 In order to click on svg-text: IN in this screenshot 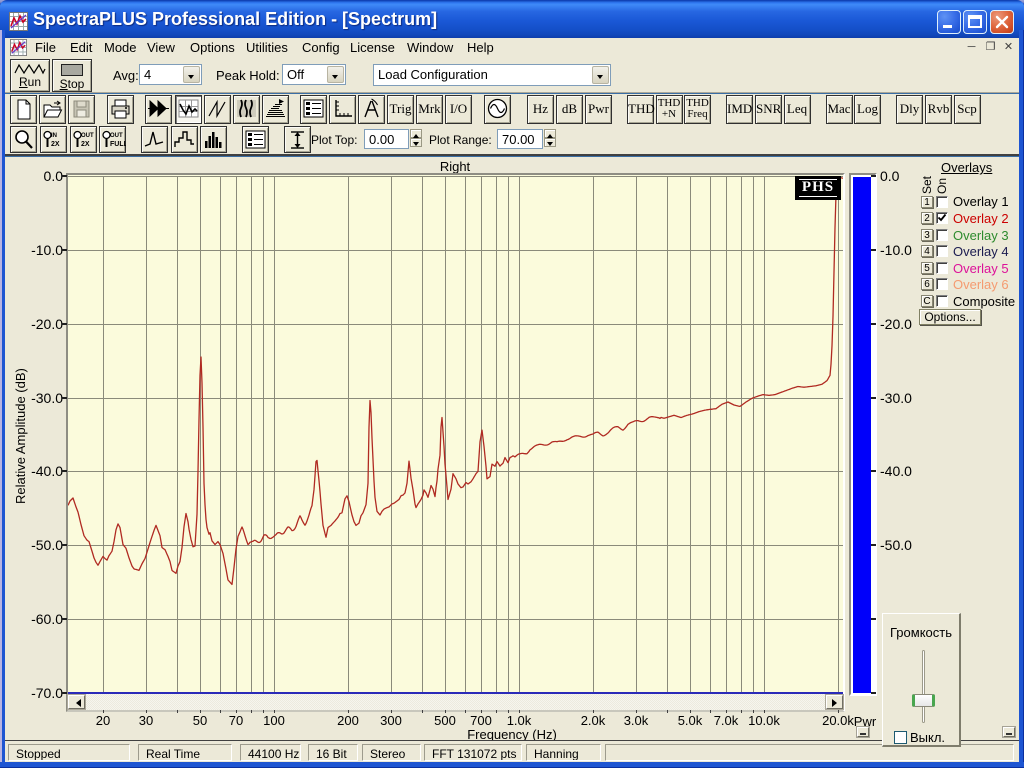, I will do `click(54, 136)`.